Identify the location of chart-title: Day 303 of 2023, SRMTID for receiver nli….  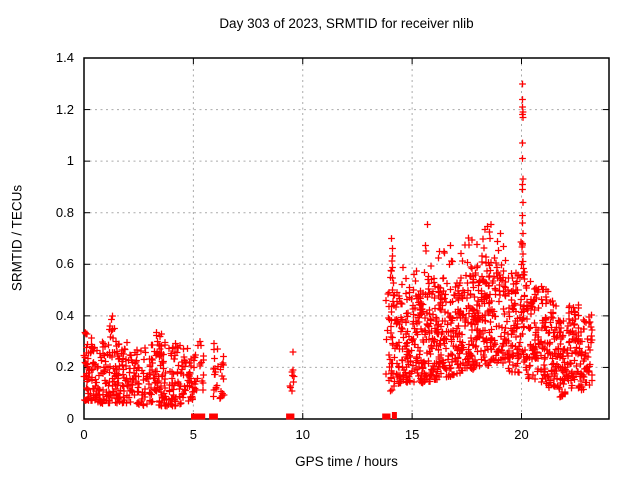
(346, 23).